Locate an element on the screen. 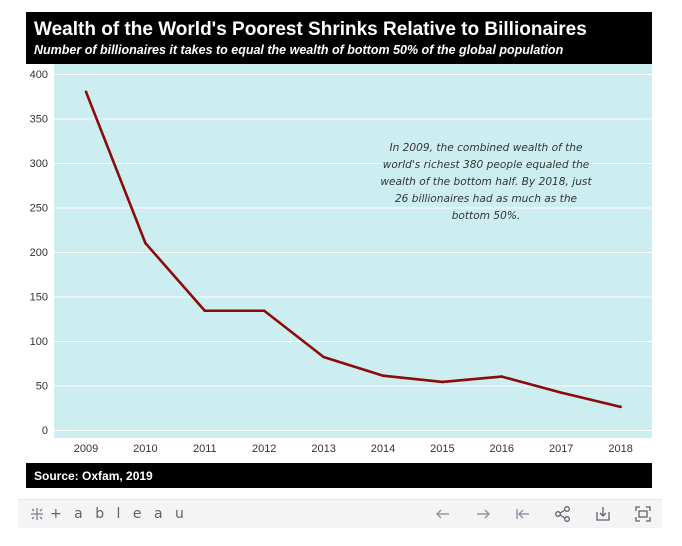 This screenshot has height=546, width=682. tableau-logo: + a b l e a u is located at coordinates (108, 514).